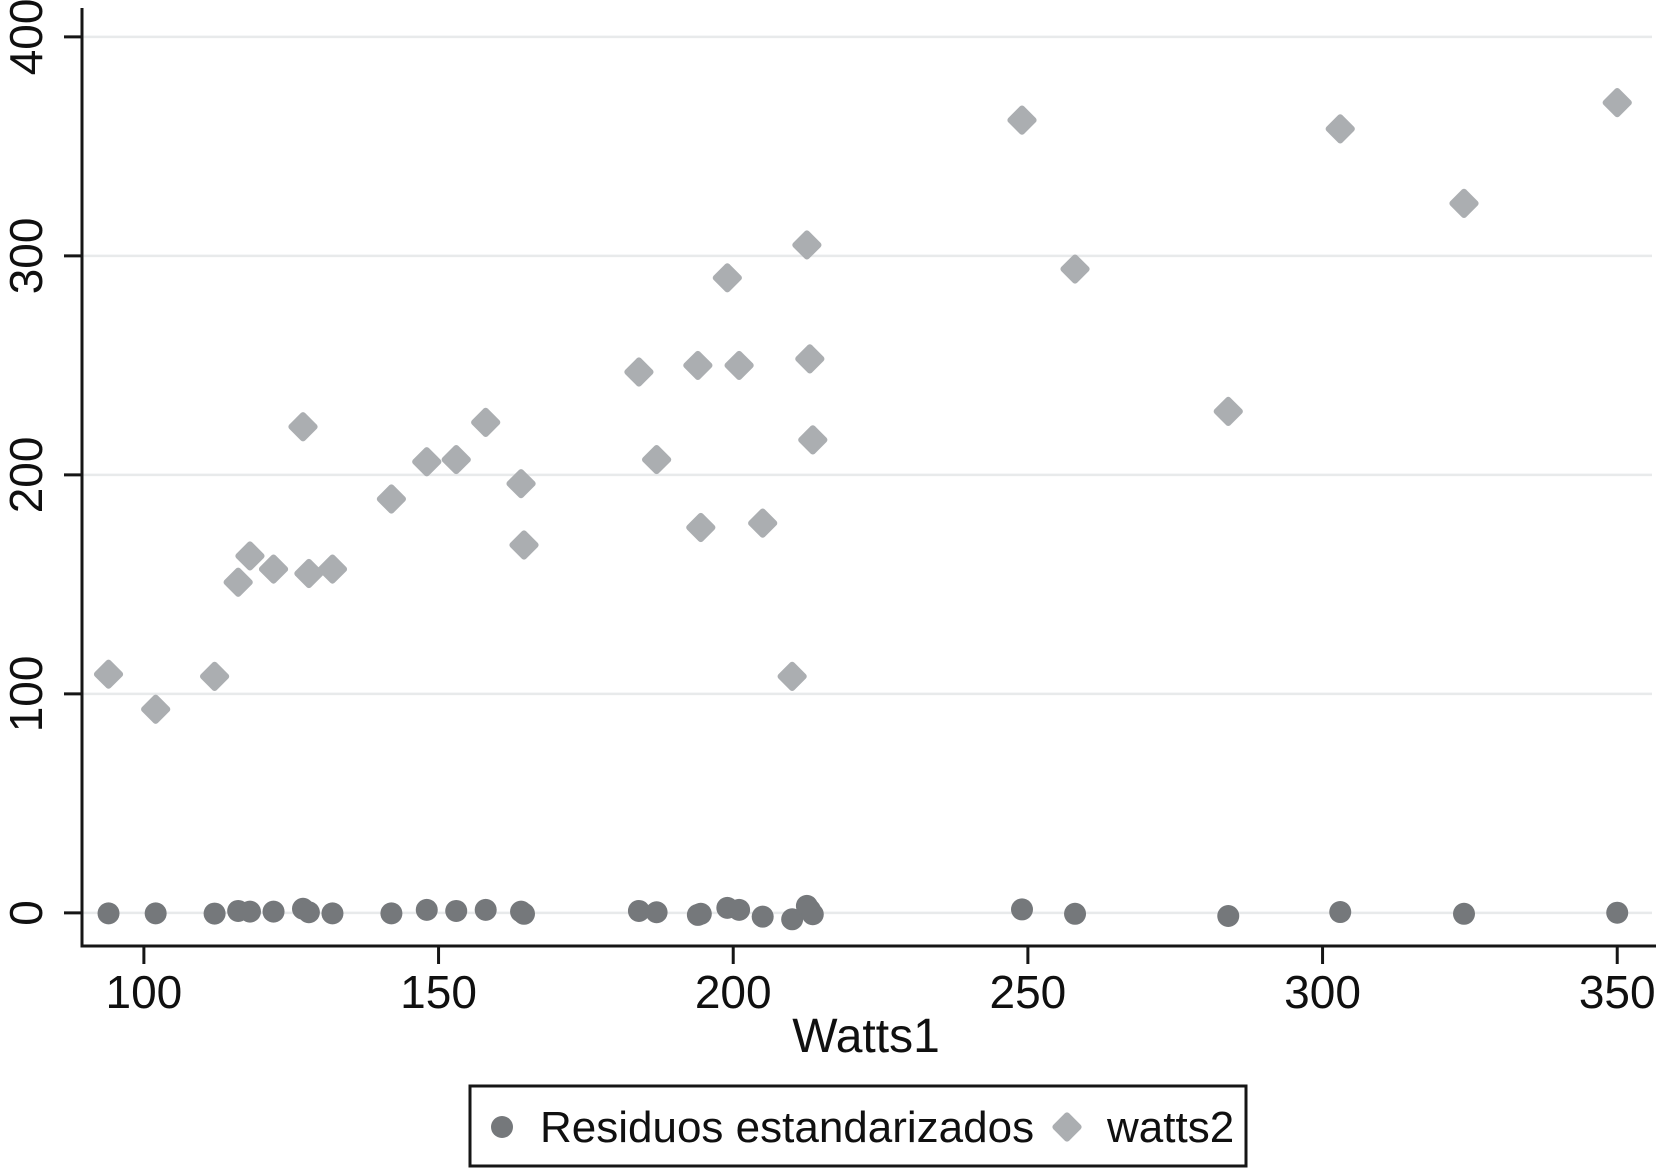  Describe the element at coordinates (787, 1127) in the screenshot. I see `legend-label-residuals: Residuos estandarizados` at that location.